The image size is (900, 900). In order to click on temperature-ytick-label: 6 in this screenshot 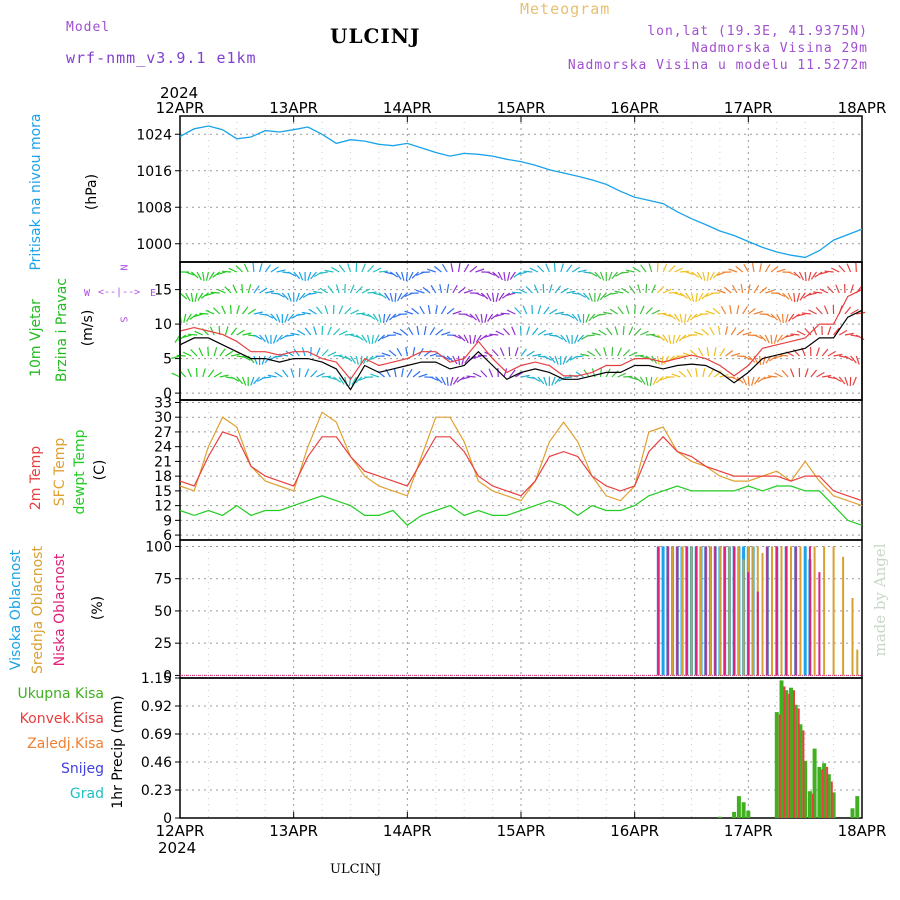, I will do `click(167, 536)`.